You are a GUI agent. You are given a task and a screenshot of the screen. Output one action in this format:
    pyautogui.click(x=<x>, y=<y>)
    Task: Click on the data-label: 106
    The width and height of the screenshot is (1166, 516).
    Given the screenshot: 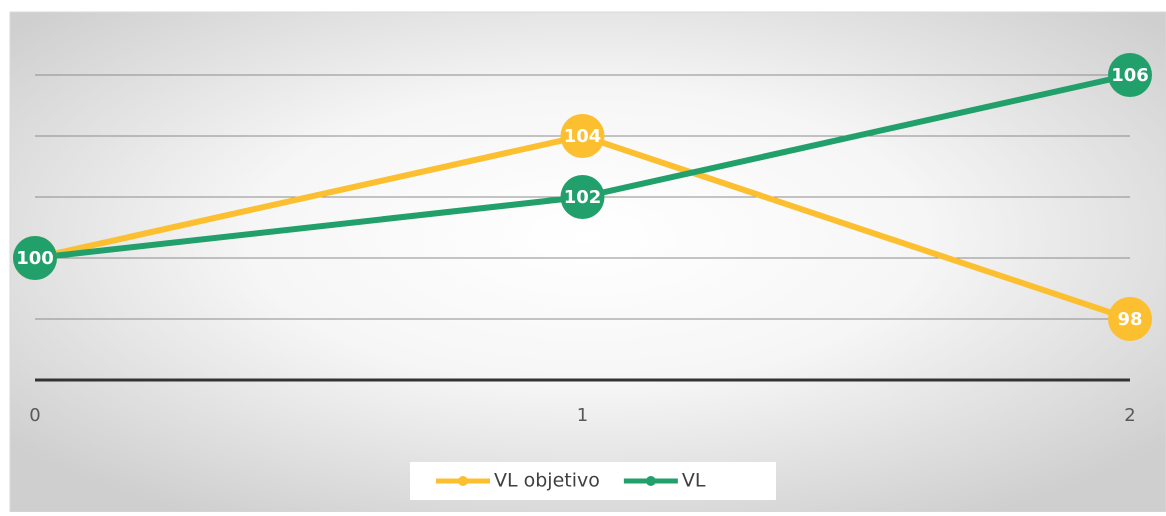 What is the action you would take?
    pyautogui.click(x=1130, y=75)
    